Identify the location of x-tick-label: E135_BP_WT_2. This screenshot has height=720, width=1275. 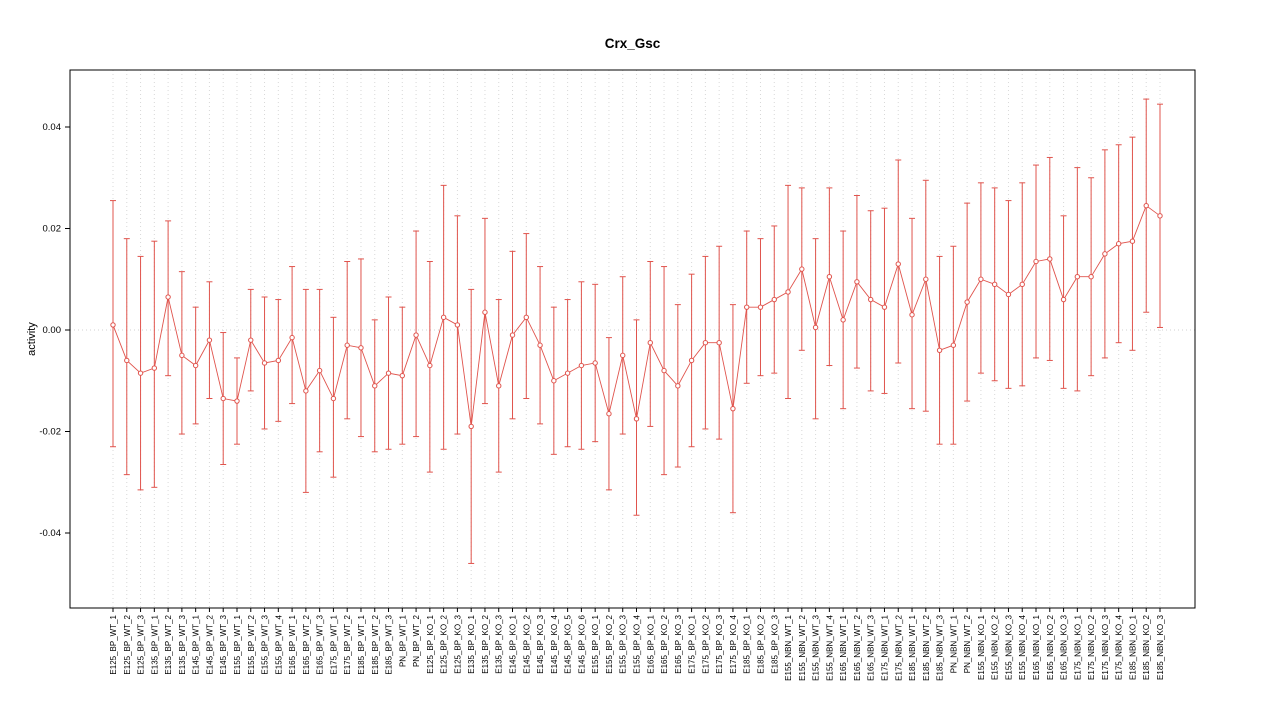
(168, 644).